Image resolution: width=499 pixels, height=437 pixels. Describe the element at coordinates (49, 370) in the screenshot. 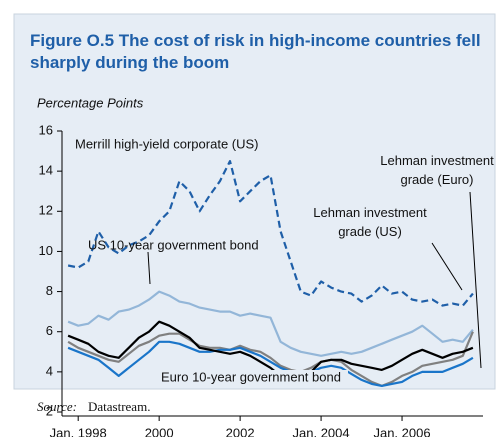

I see `y-tick-label: 4` at that location.